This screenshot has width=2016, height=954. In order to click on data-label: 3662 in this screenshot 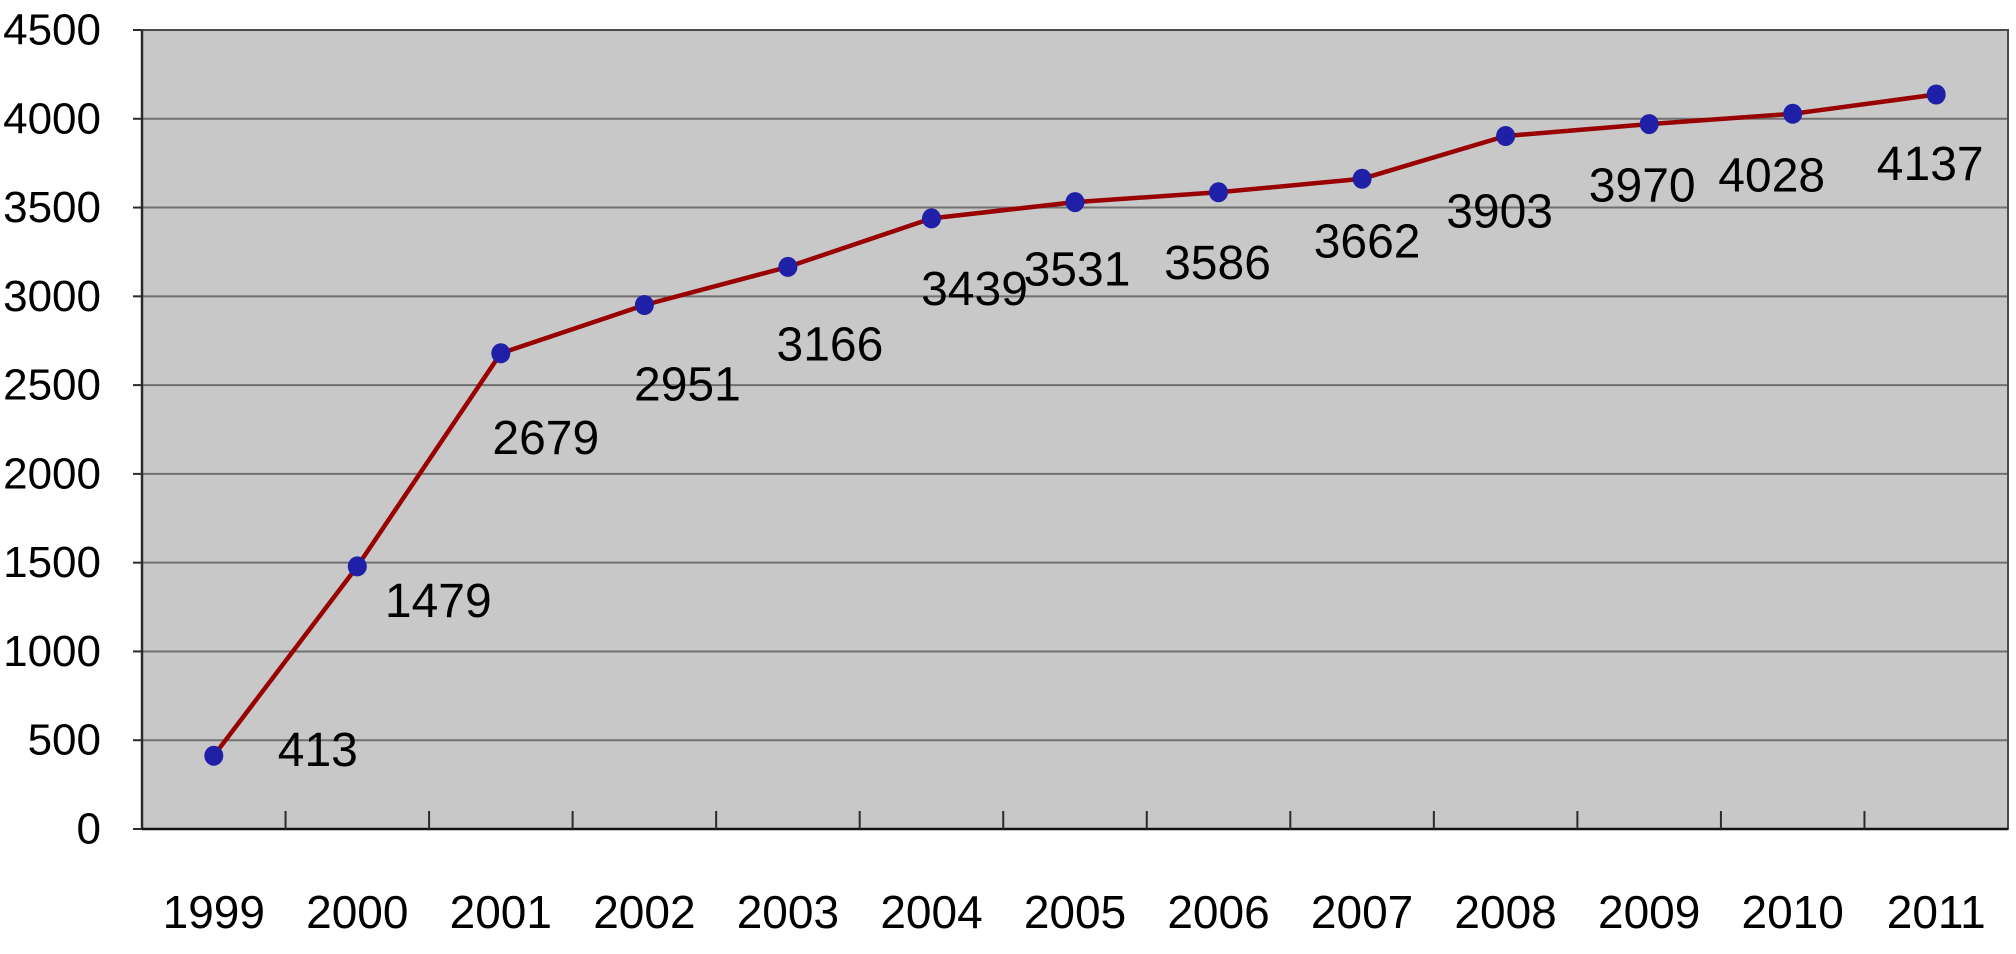, I will do `click(1367, 241)`.